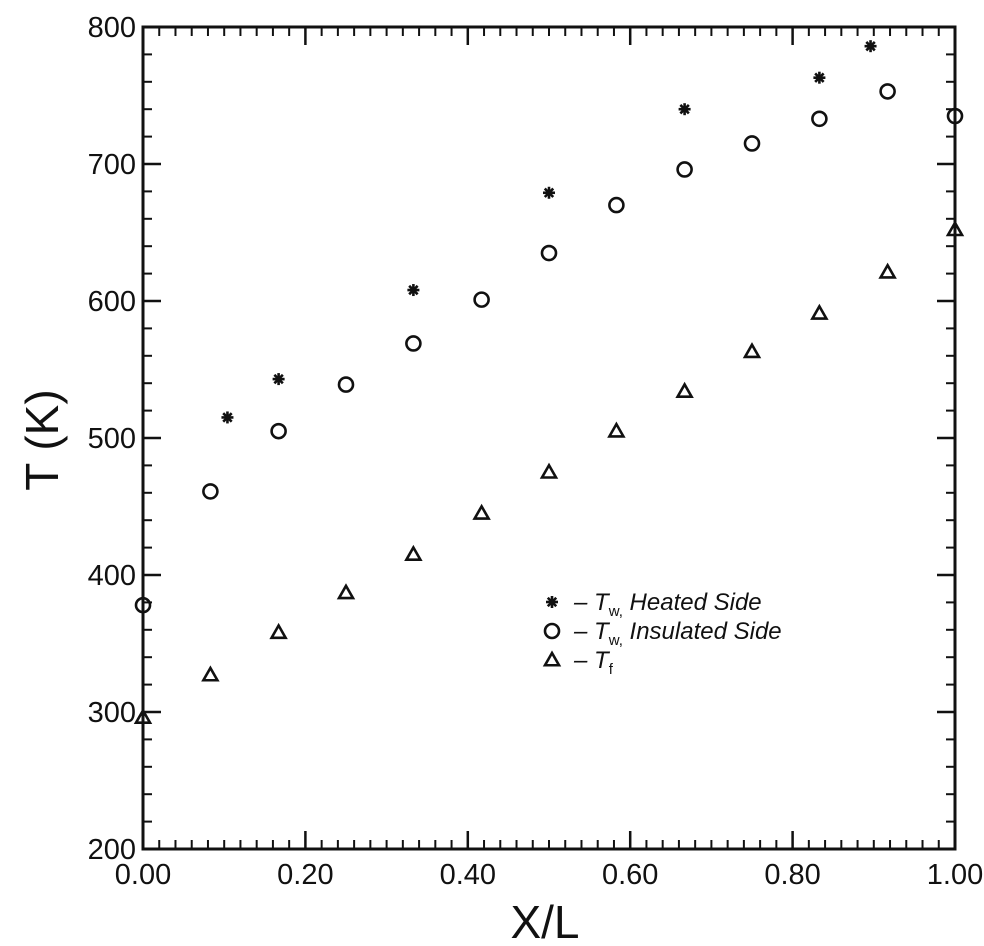 The width and height of the screenshot is (984, 946). I want to click on legend-entry: – Tw, Heated Side, so click(654, 604).